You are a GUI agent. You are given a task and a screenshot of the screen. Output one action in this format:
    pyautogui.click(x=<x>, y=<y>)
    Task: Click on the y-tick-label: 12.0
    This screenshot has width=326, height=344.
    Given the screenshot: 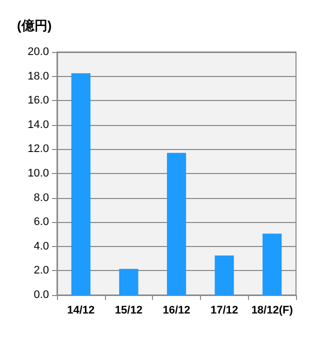 What is the action you would take?
    pyautogui.click(x=38, y=149)
    